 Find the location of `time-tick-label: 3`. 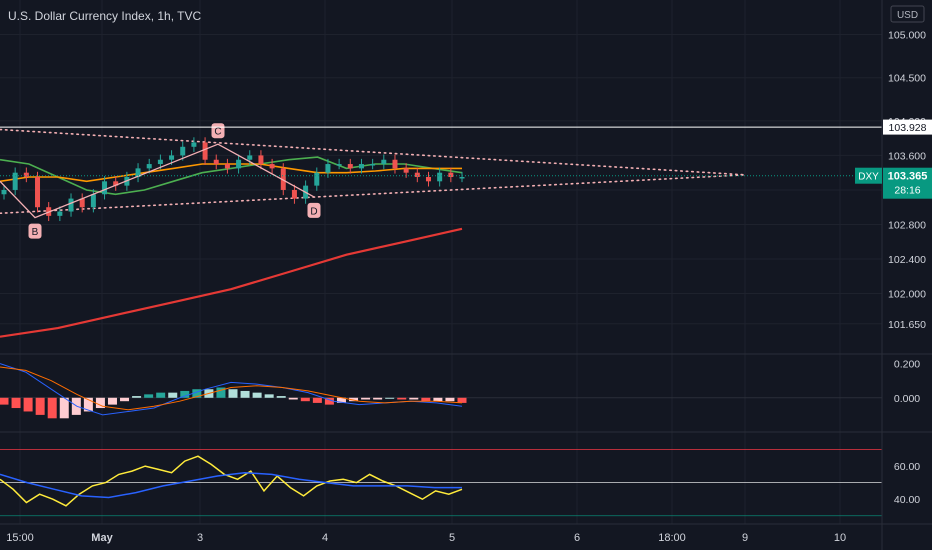

time-tick-label: 3 is located at coordinates (200, 538).